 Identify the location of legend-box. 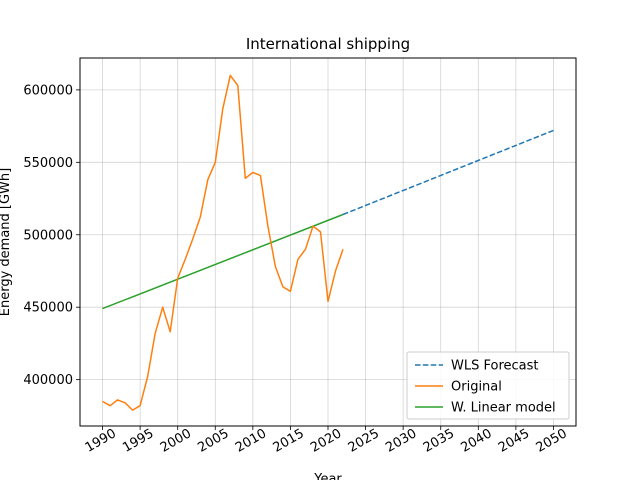
(488, 385).